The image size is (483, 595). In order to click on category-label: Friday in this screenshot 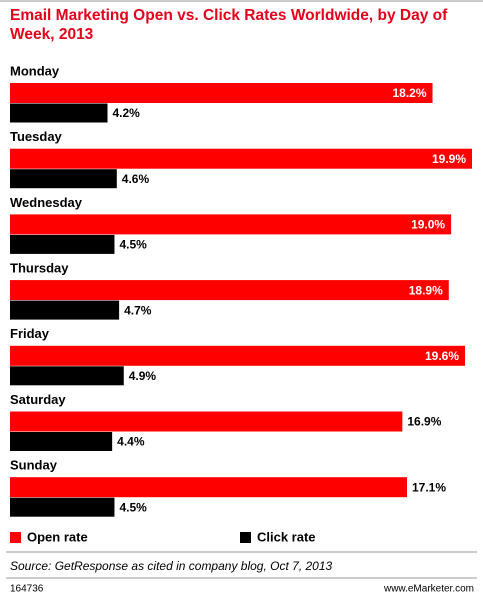, I will do `click(30, 333)`.